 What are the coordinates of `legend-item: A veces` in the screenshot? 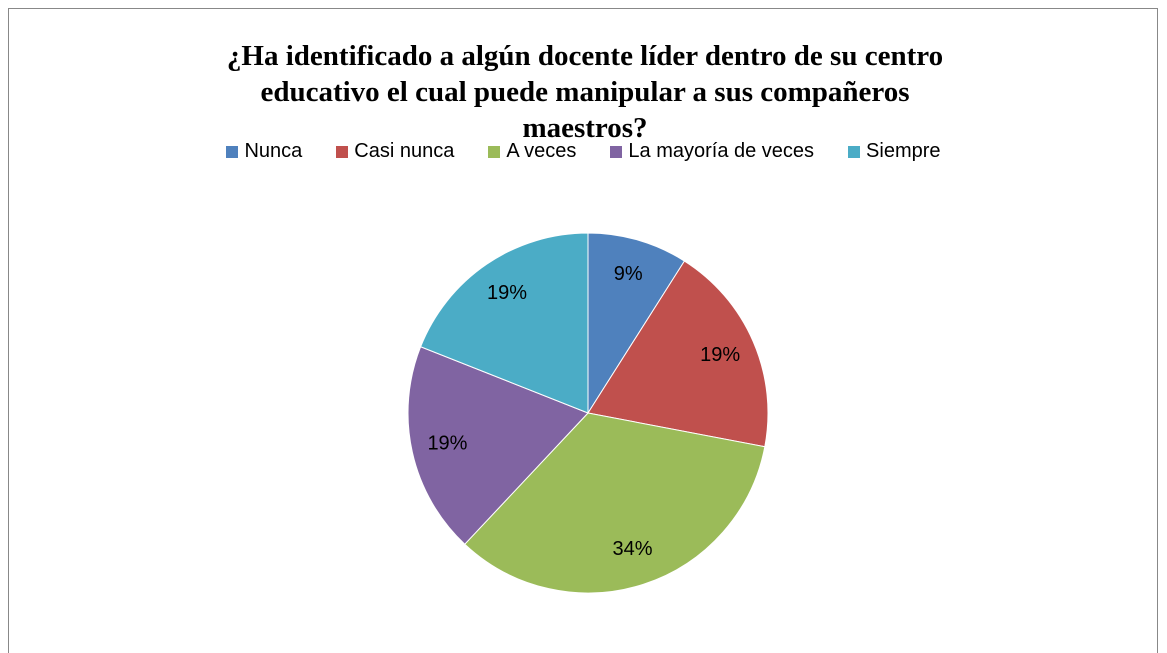 It's located at (532, 151).